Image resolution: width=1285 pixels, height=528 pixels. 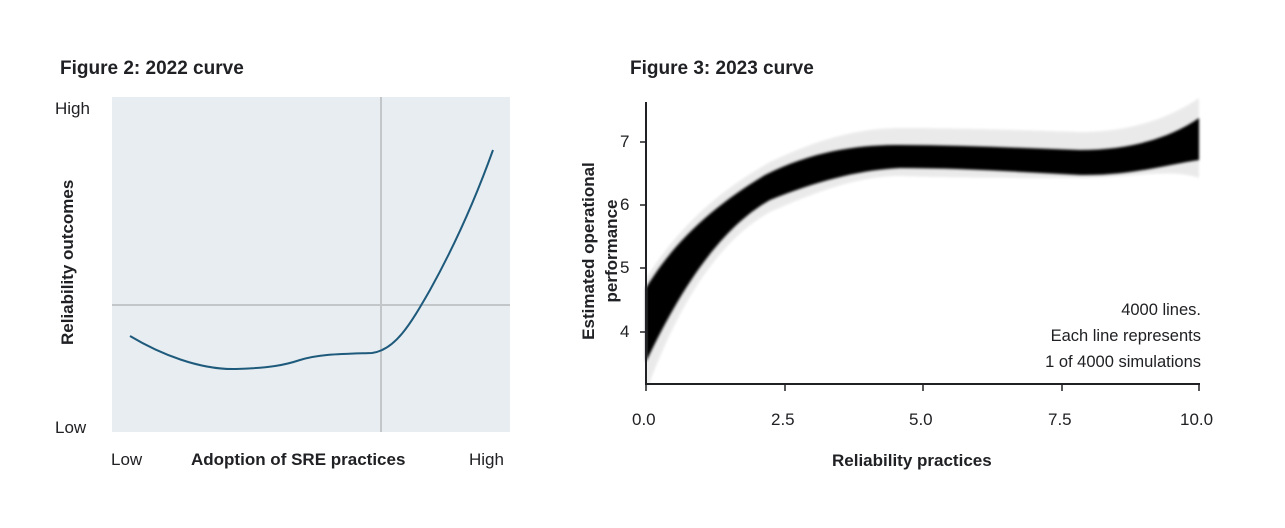 I want to click on annotation-line-3: 1 of 4000 simulations, so click(x=1123, y=362).